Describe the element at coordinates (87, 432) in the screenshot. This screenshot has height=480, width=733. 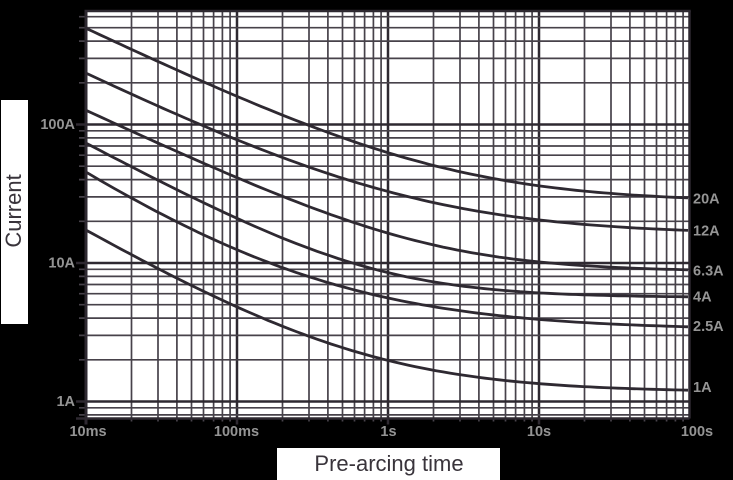
I see `svg-text: 10ms` at that location.